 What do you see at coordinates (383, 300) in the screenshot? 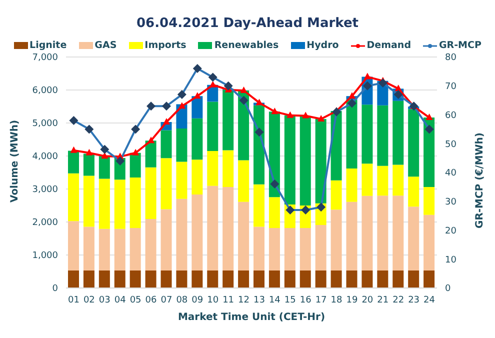
I see `x-tick-label: 21` at bounding box center [383, 300].